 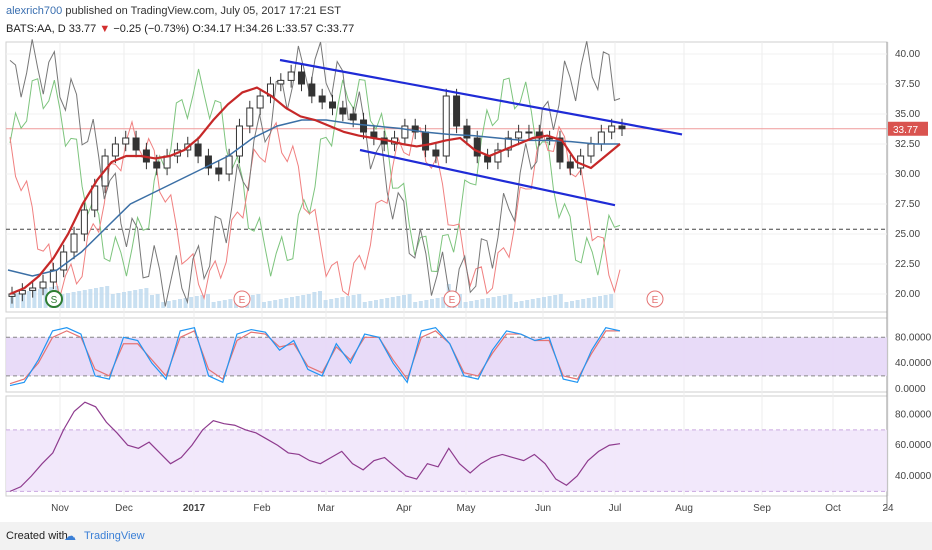 What do you see at coordinates (446, 356) in the screenshot?
I see `stoch-band` at bounding box center [446, 356].